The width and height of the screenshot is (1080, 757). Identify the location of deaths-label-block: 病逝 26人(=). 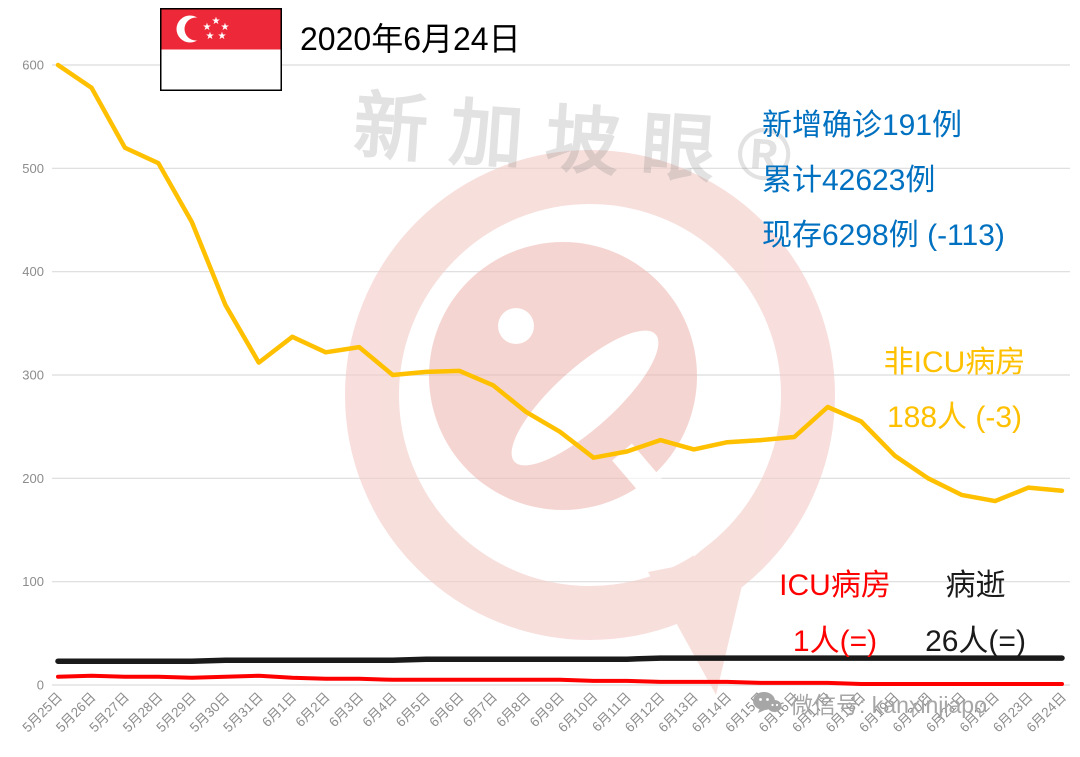
(975, 614).